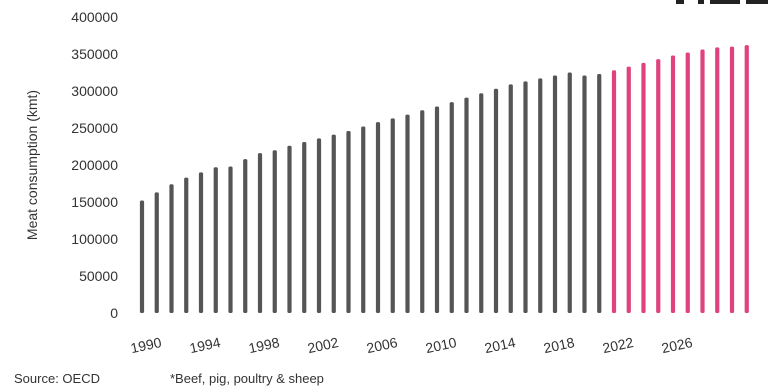 The height and width of the screenshot is (390, 775). I want to click on bar-2012, so click(466, 205).